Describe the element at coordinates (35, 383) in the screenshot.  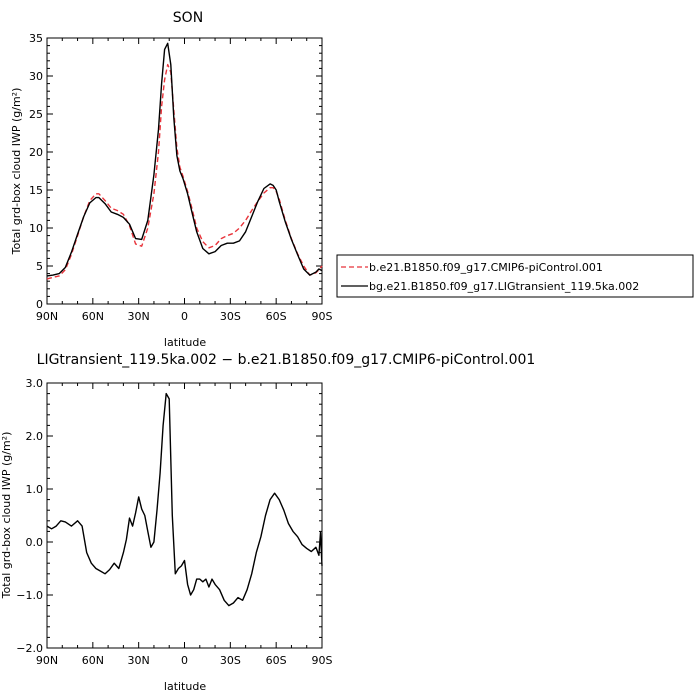
I see `y-tick-label: 3.0` at that location.